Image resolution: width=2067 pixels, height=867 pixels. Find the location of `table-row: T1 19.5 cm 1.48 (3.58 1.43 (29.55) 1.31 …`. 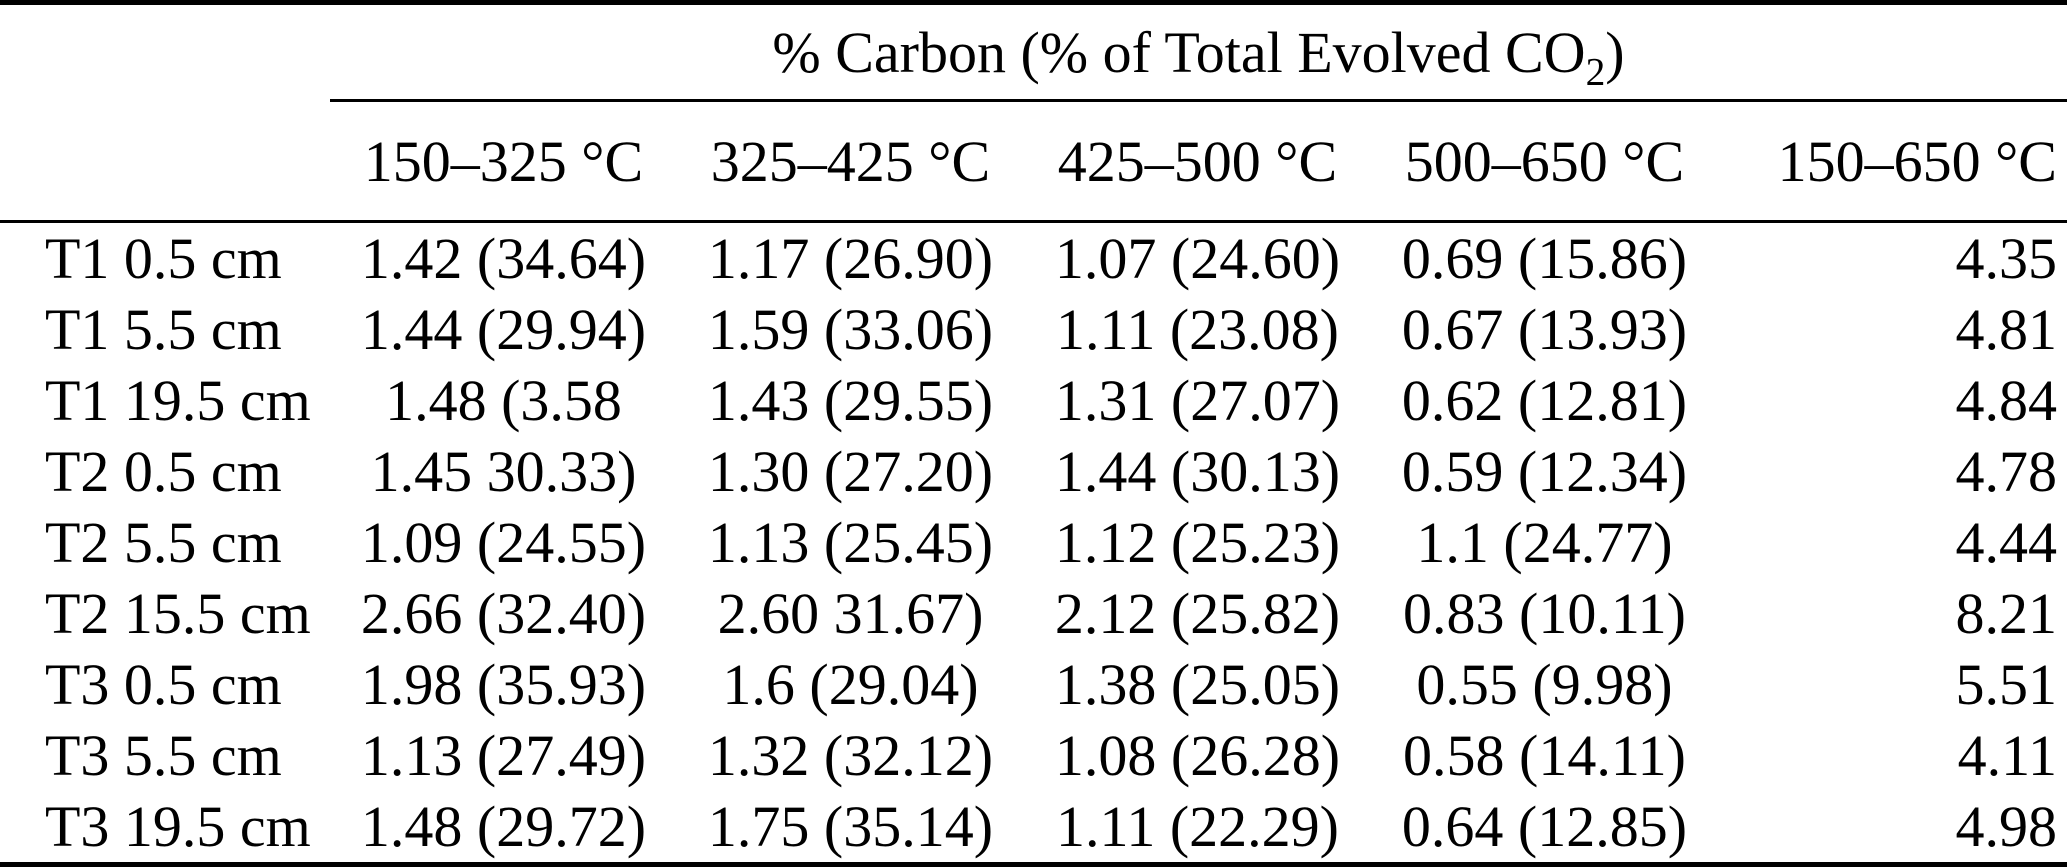

table-row: T1 19.5 cm 1.48 (3.58 1.43 (29.55) 1.31 … is located at coordinates (1033, 400).